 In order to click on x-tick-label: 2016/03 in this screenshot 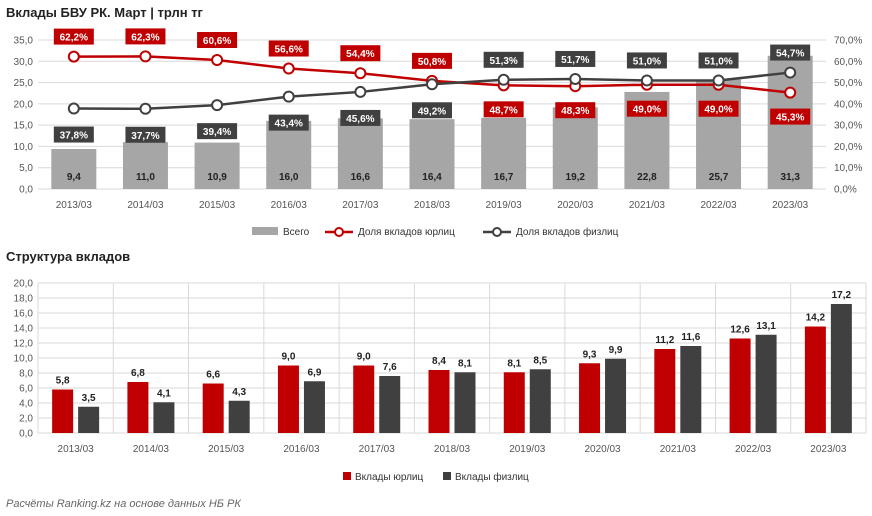, I will do `click(301, 449)`.